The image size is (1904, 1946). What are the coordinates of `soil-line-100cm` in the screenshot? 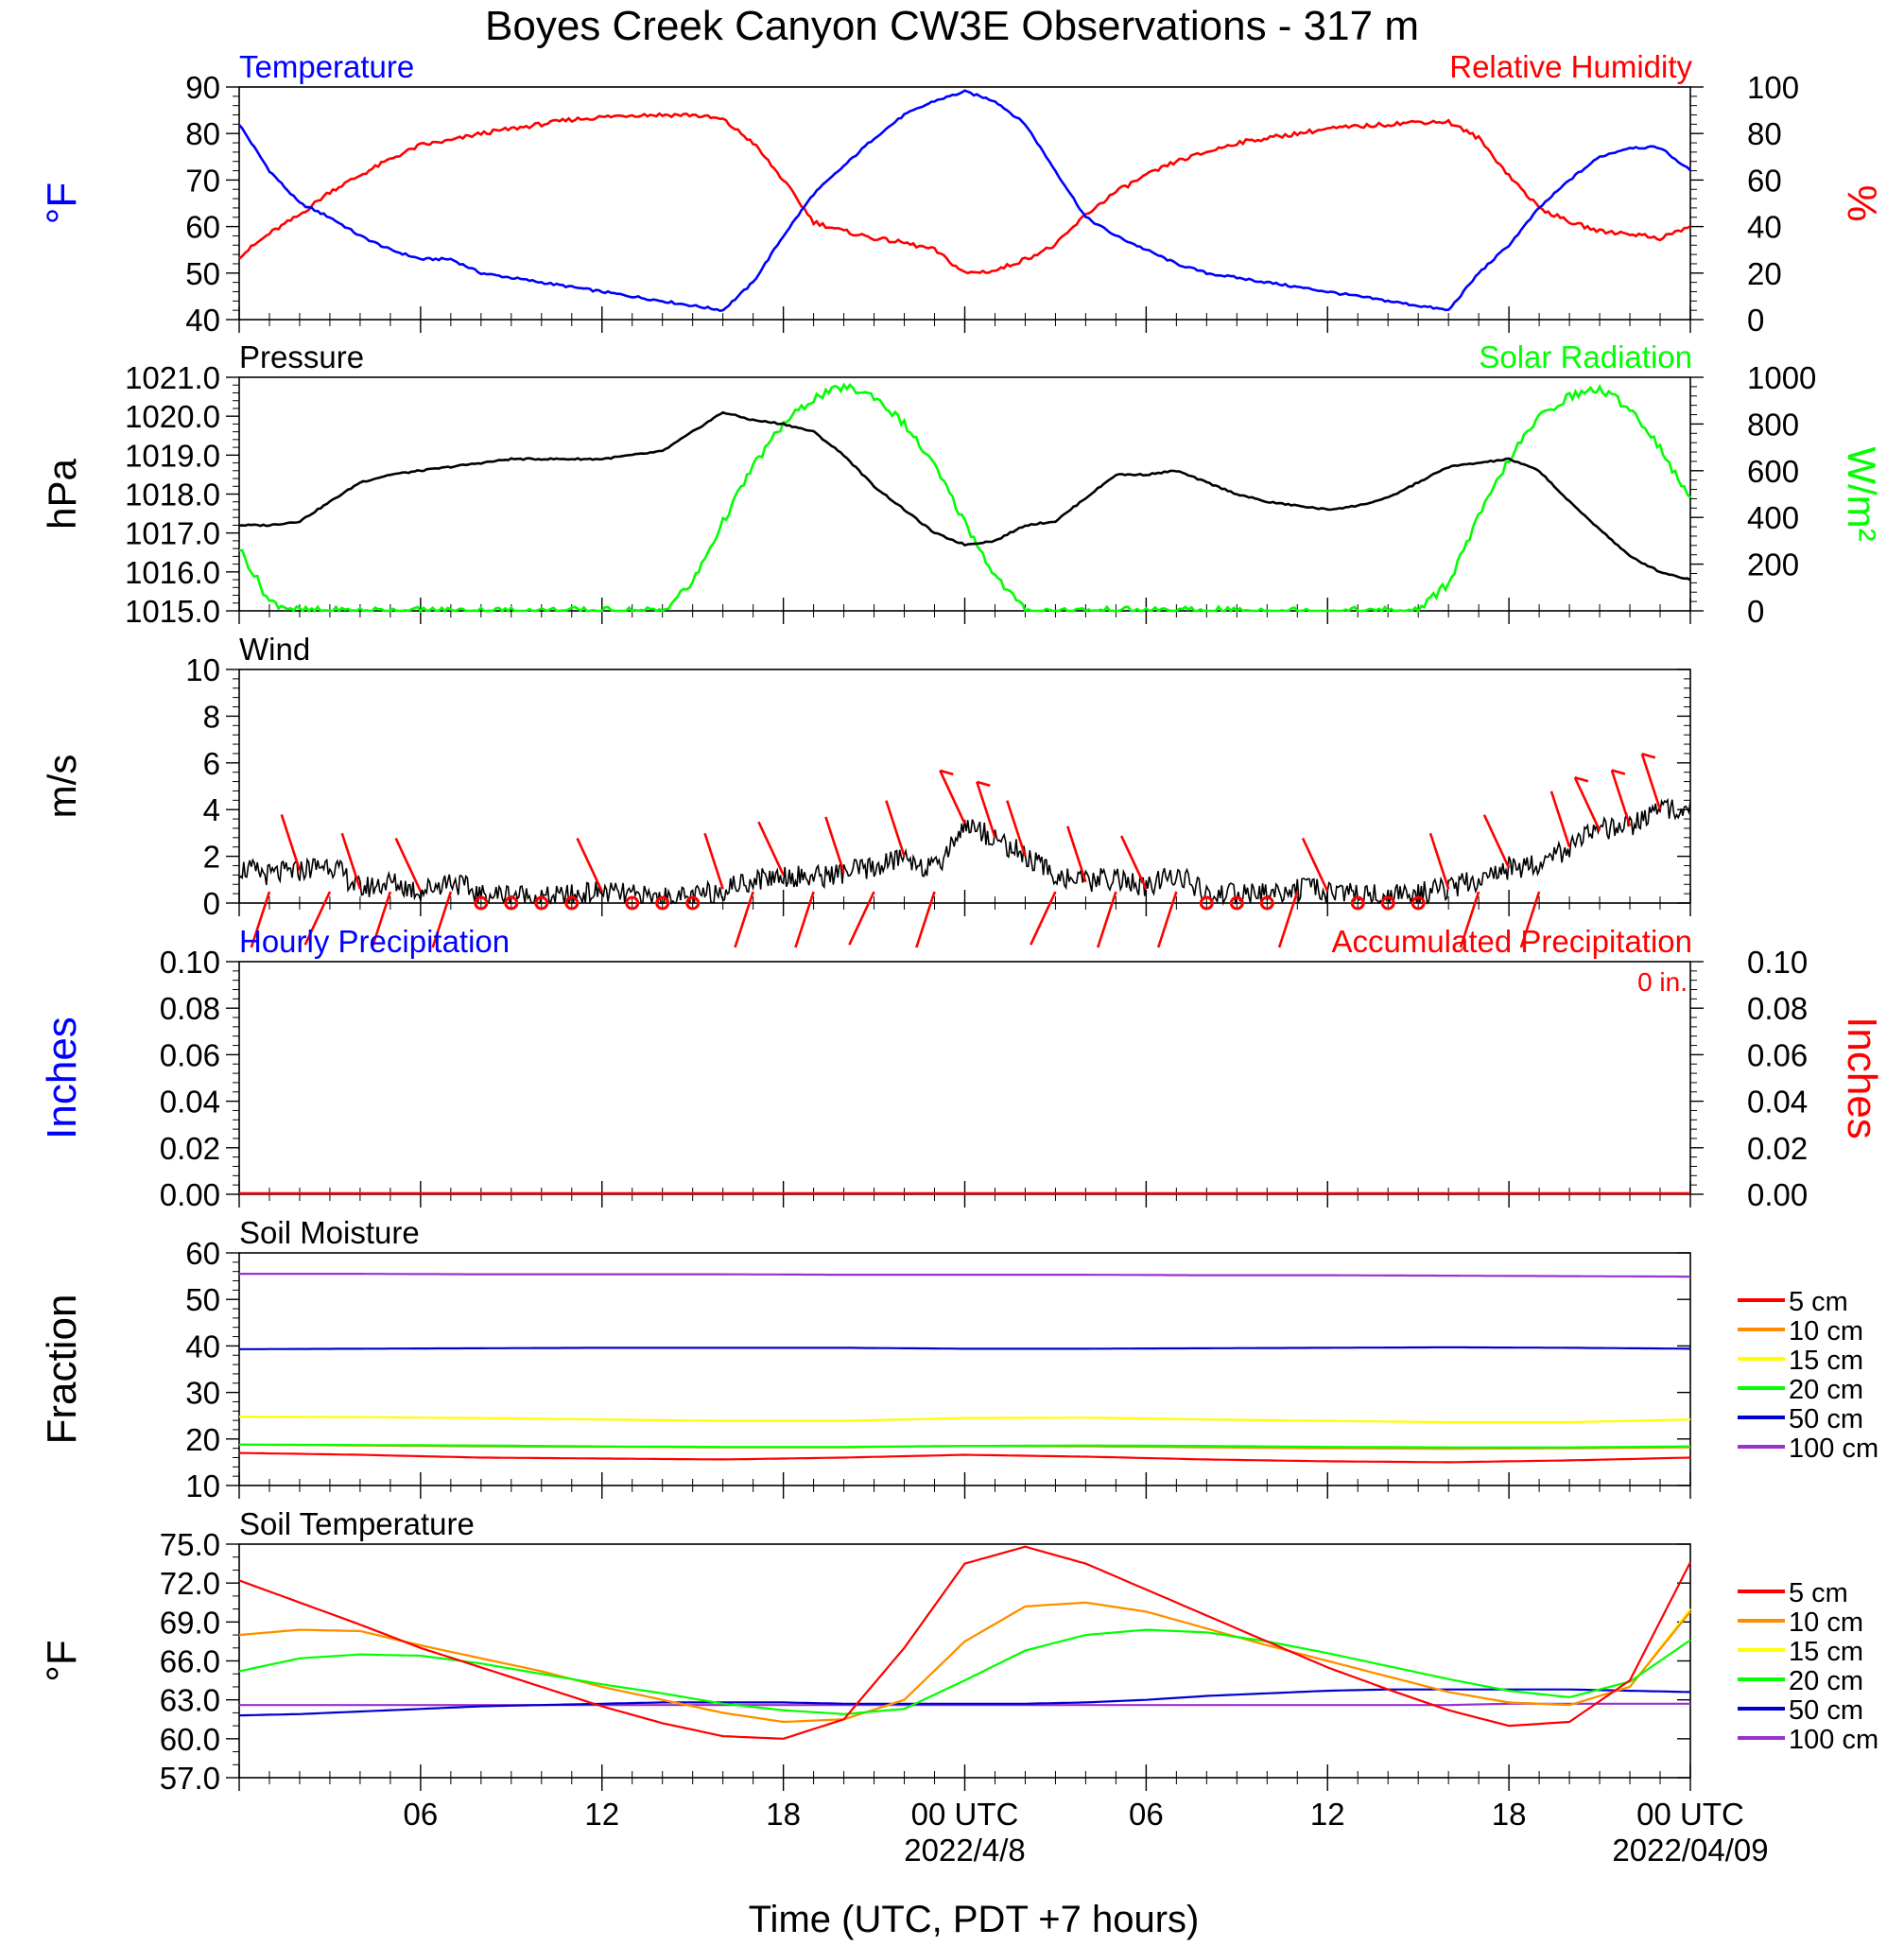 It's located at (964, 1705).